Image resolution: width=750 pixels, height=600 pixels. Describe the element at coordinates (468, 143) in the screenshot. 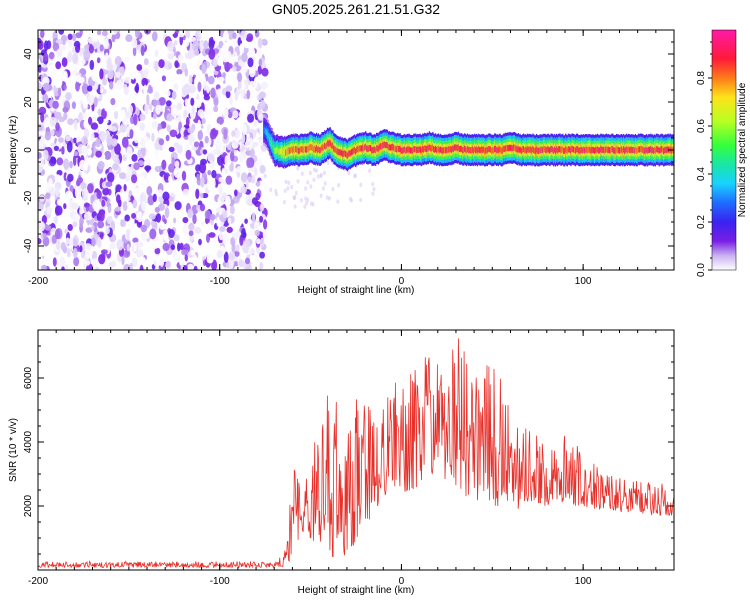

I see `signal-band` at that location.